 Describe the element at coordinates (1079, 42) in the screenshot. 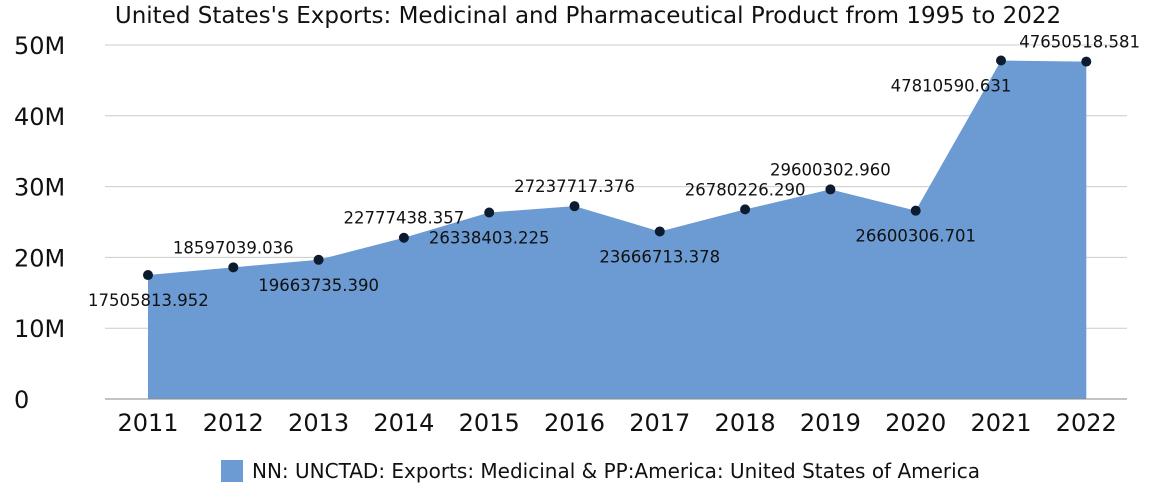

I see `data-label: 47650518.581` at that location.